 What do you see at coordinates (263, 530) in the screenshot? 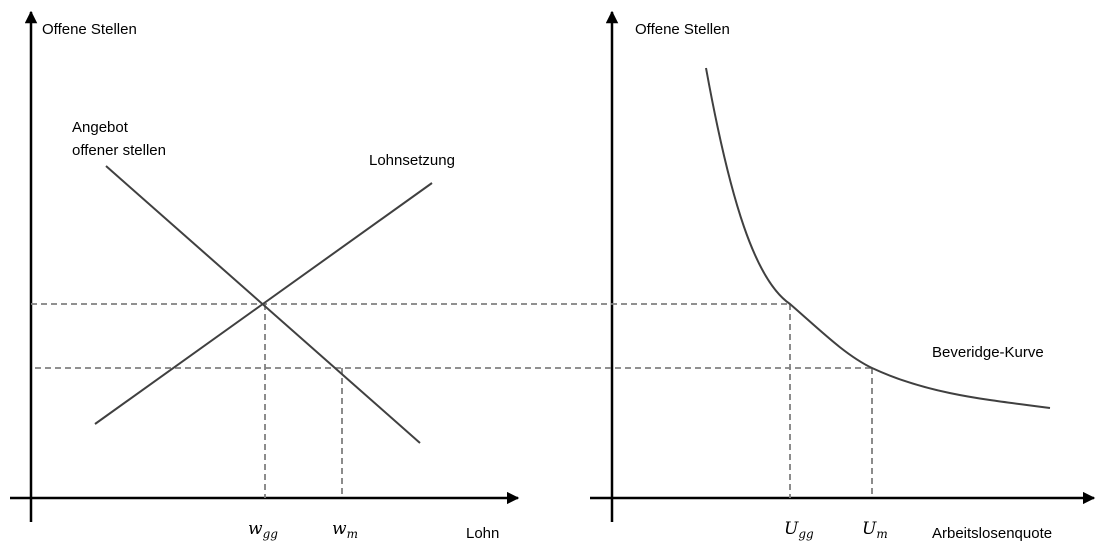
I see `tick-label: wgg` at bounding box center [263, 530].